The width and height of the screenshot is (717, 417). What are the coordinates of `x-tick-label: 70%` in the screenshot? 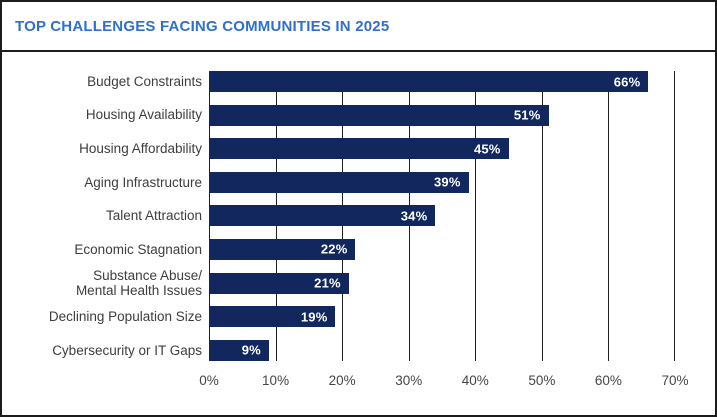 It's located at (675, 380).